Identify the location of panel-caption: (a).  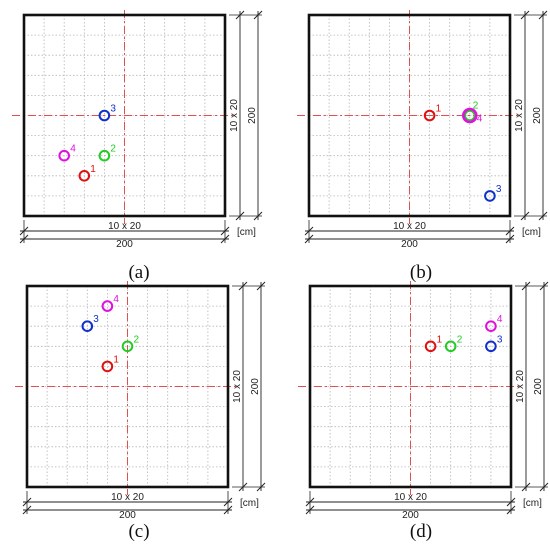
(138, 272).